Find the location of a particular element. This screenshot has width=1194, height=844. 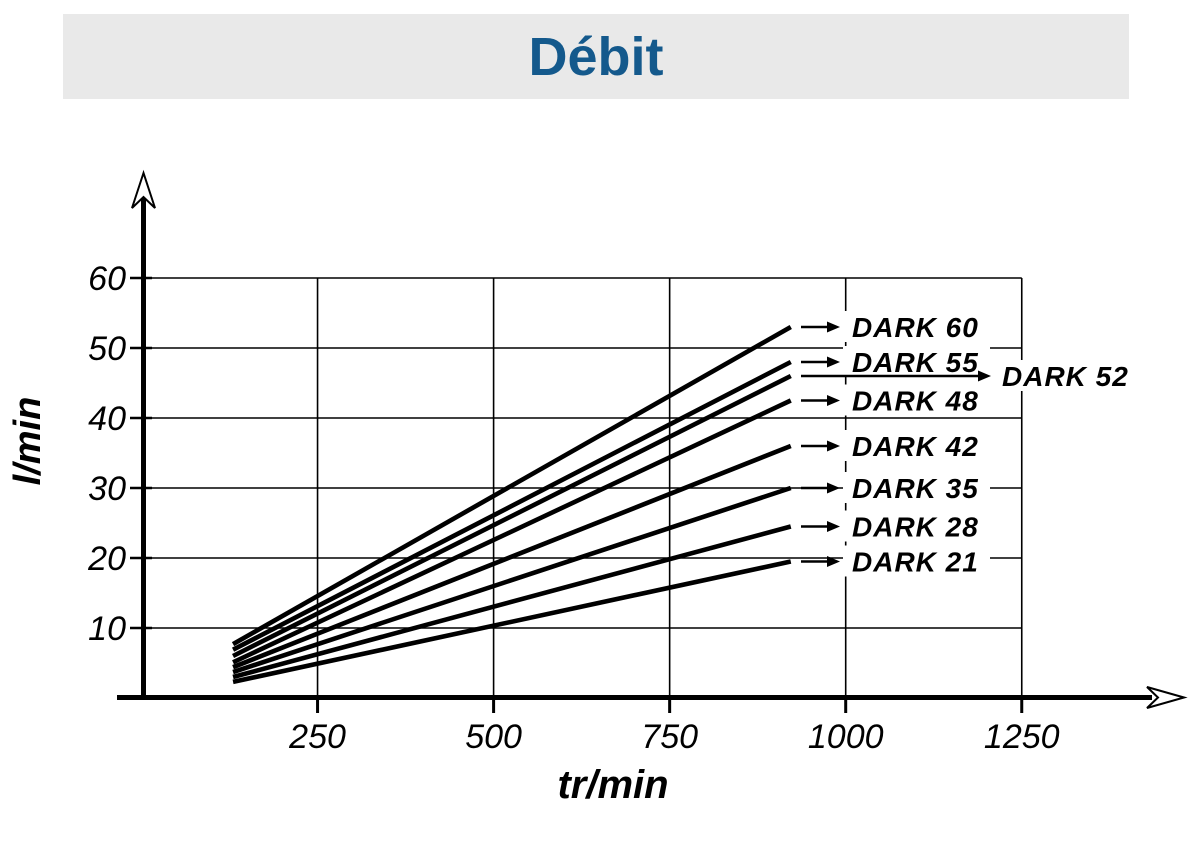

series-label-dark-48: DARK 48 is located at coordinates (915, 401).